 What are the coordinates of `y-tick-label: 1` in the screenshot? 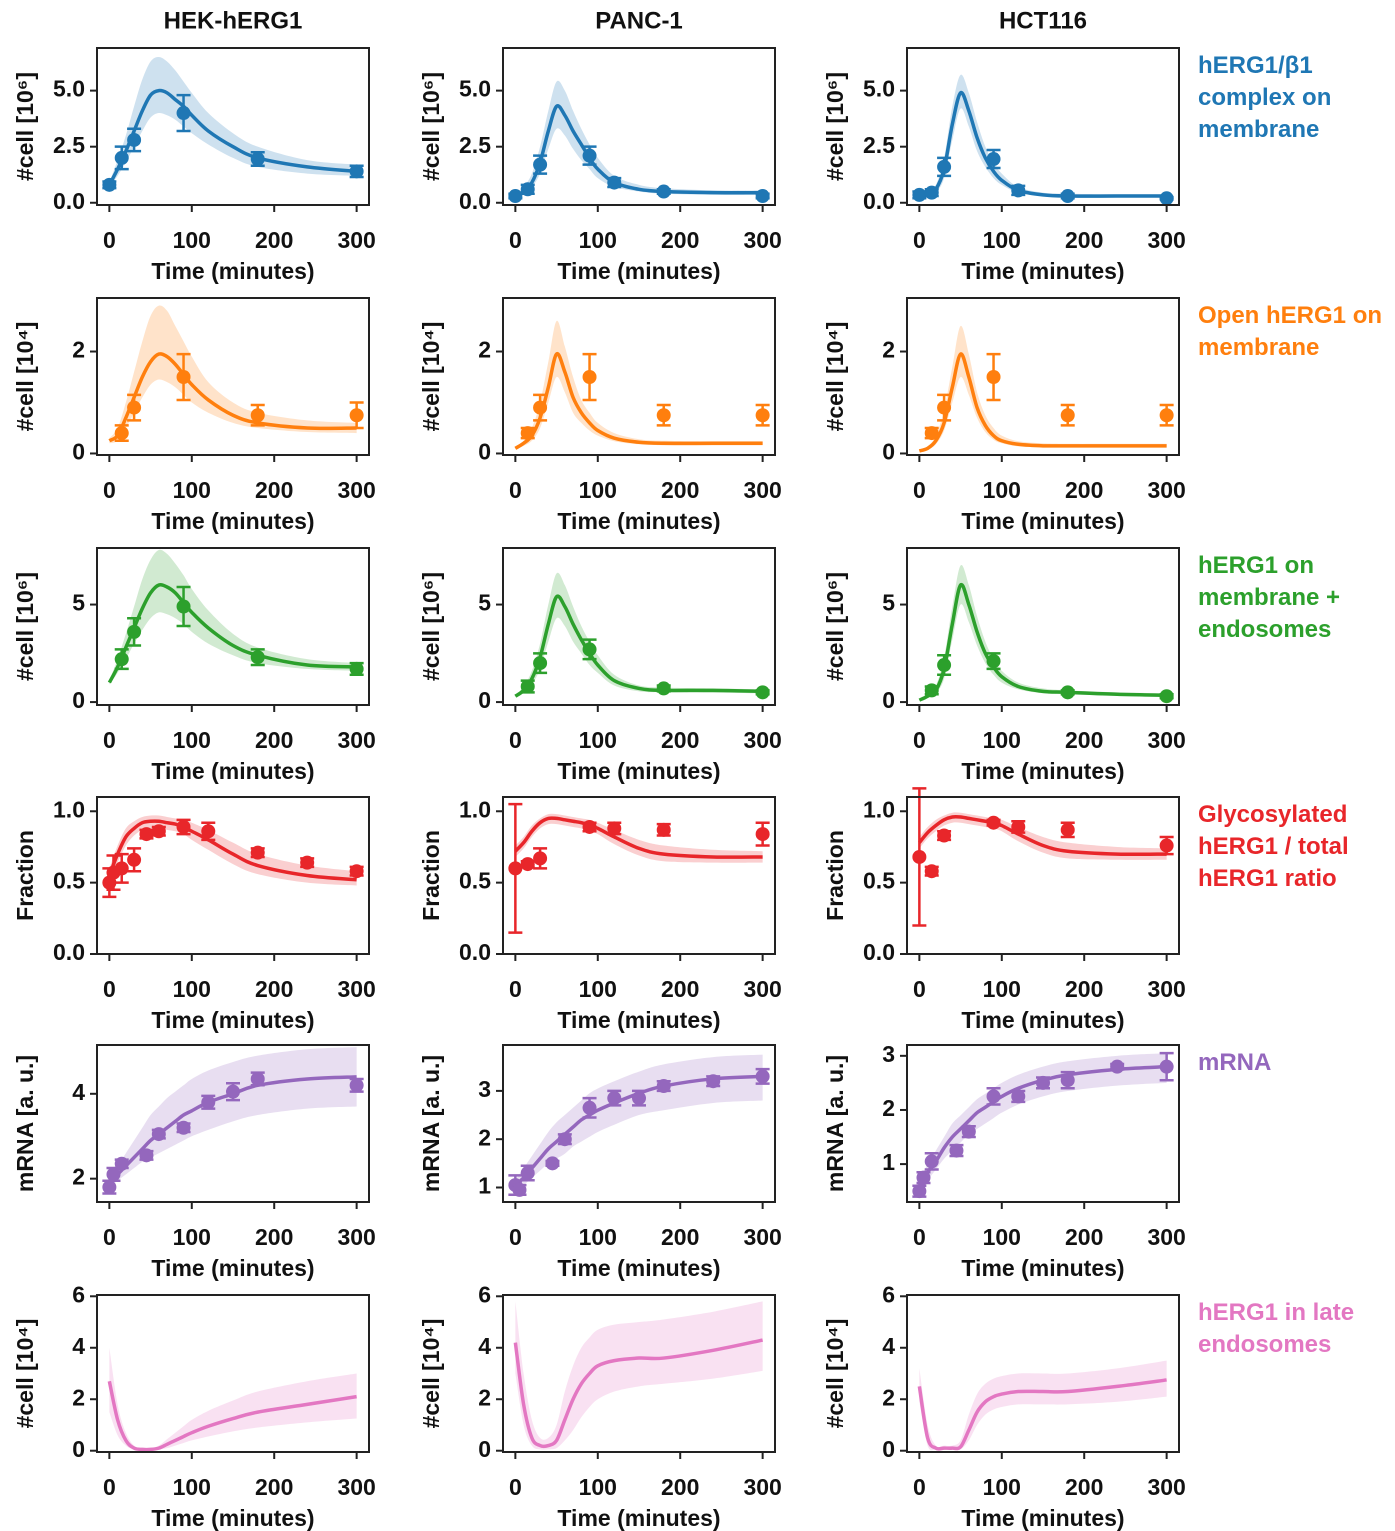 It's located at (484, 1186).